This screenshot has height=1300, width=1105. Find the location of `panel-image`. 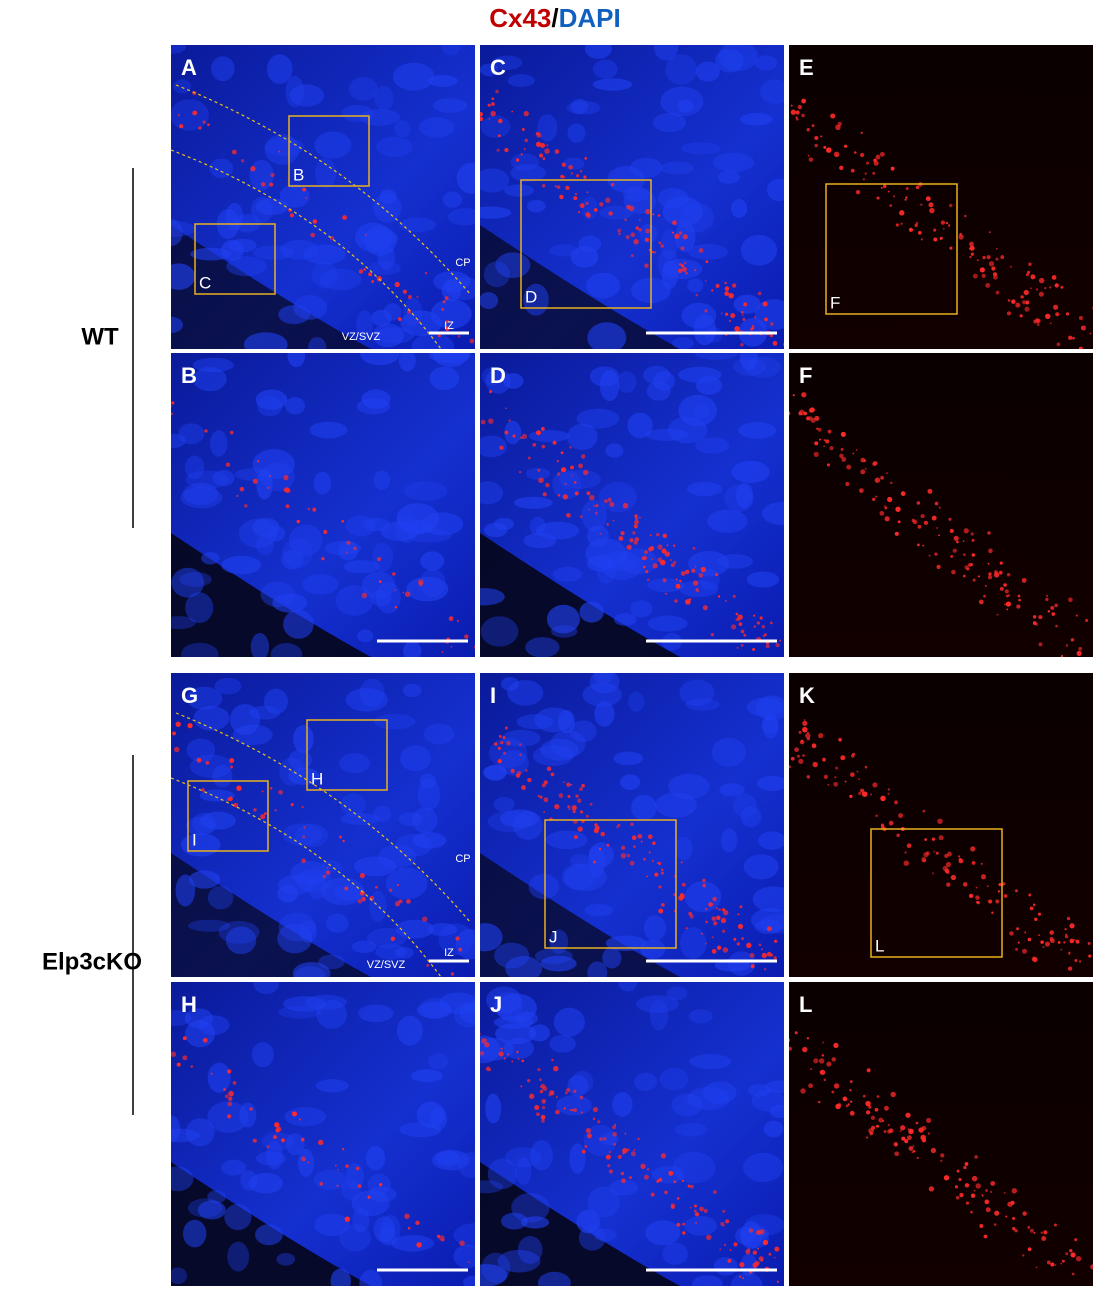

panel-image is located at coordinates (323, 1134).